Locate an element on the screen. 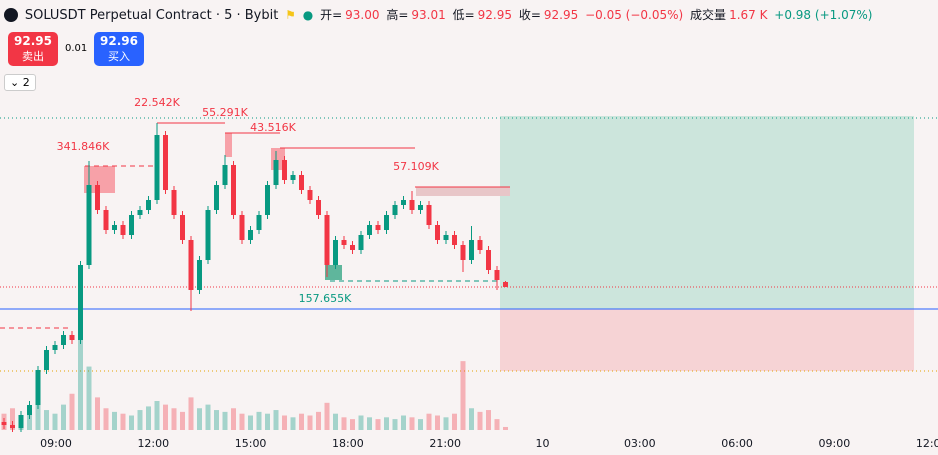  sell-button: 92.95 卖出 is located at coordinates (33, 49).